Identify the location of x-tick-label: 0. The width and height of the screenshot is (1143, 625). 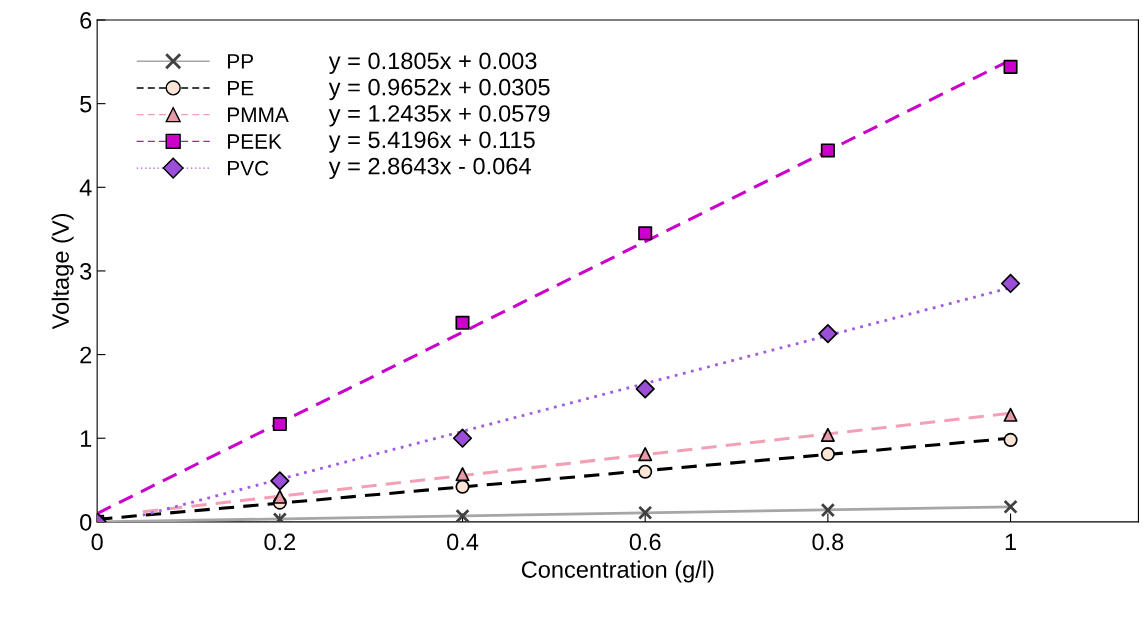
(97, 542).